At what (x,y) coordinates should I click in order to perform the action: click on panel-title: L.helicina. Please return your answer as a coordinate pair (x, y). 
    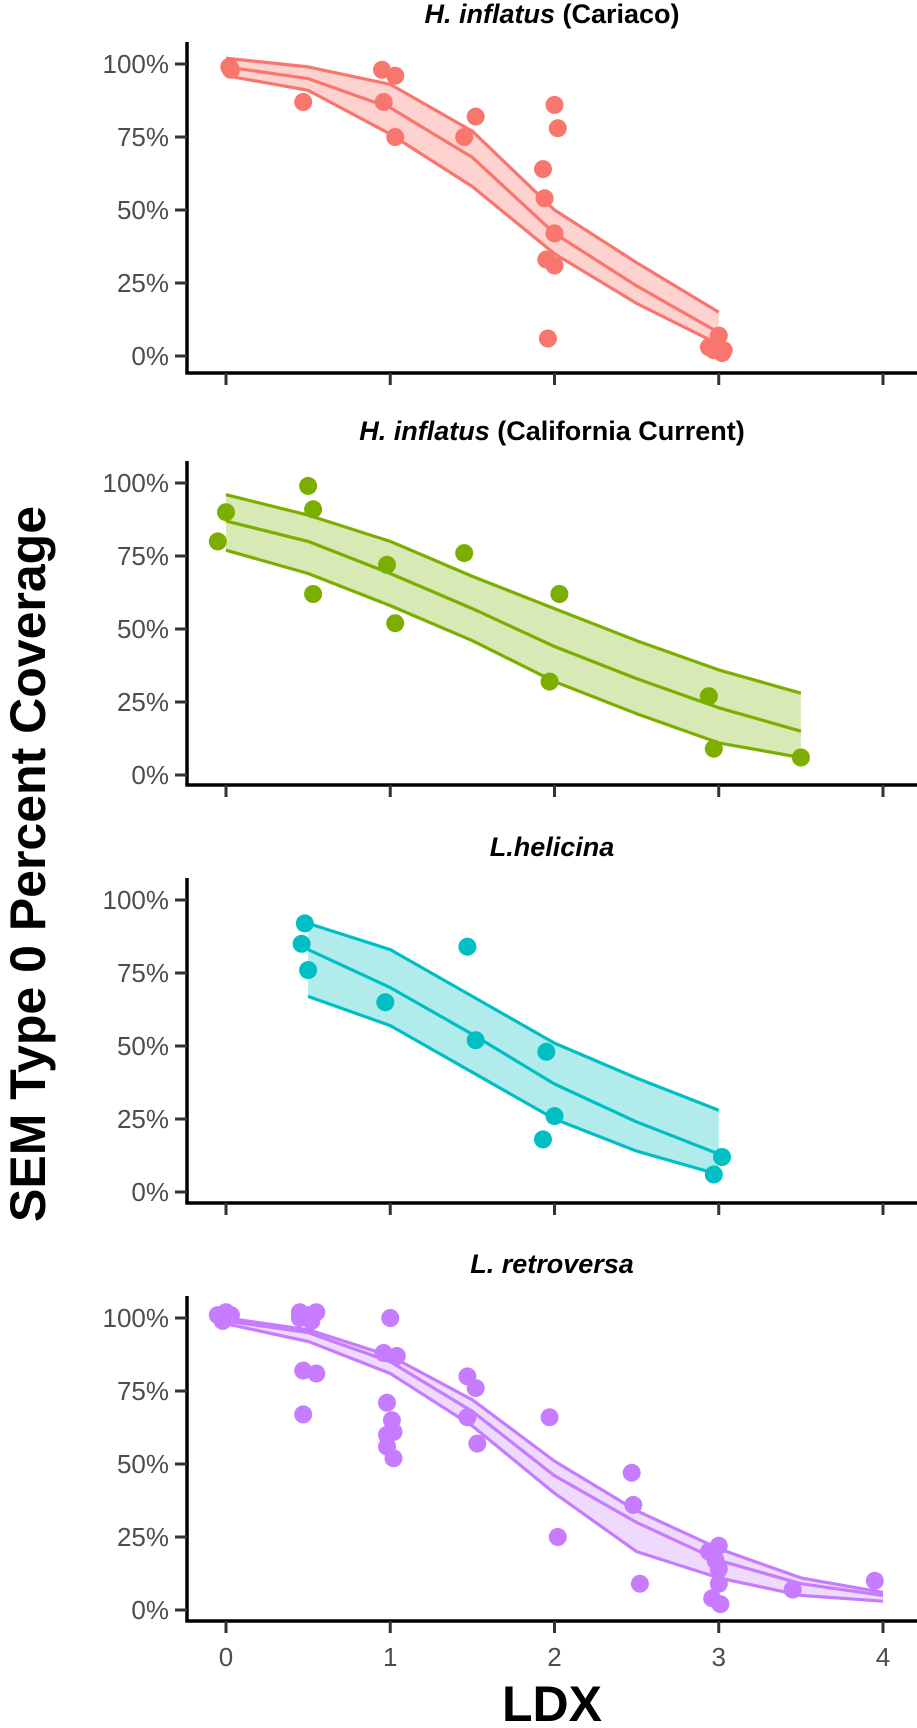
    Looking at the image, I should click on (552, 847).